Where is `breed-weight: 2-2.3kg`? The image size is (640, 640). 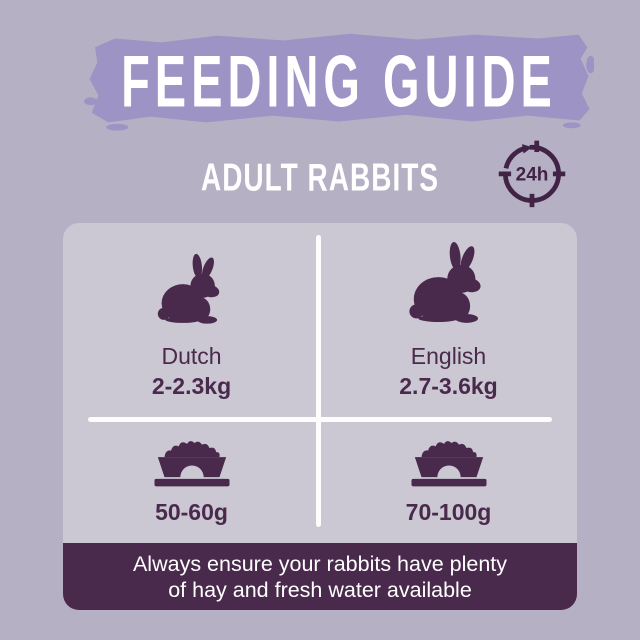 breed-weight: 2-2.3kg is located at coordinates (191, 385).